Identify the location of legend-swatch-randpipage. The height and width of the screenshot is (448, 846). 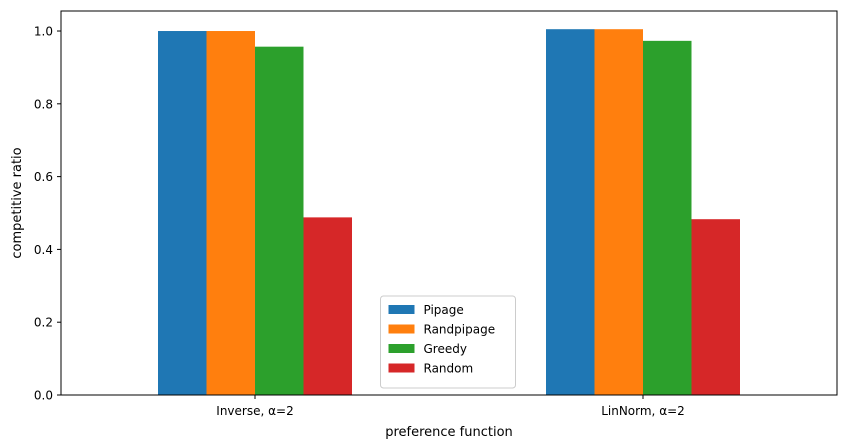
(401, 329).